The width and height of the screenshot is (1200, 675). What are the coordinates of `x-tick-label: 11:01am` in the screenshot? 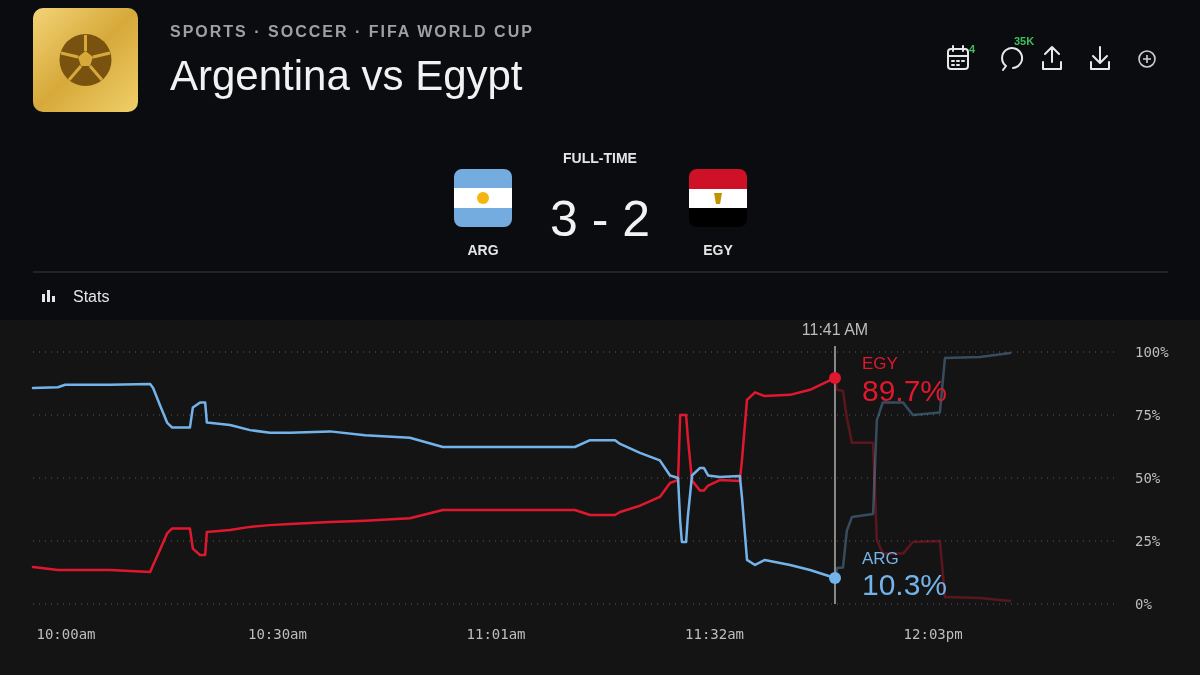 It's located at (496, 634).